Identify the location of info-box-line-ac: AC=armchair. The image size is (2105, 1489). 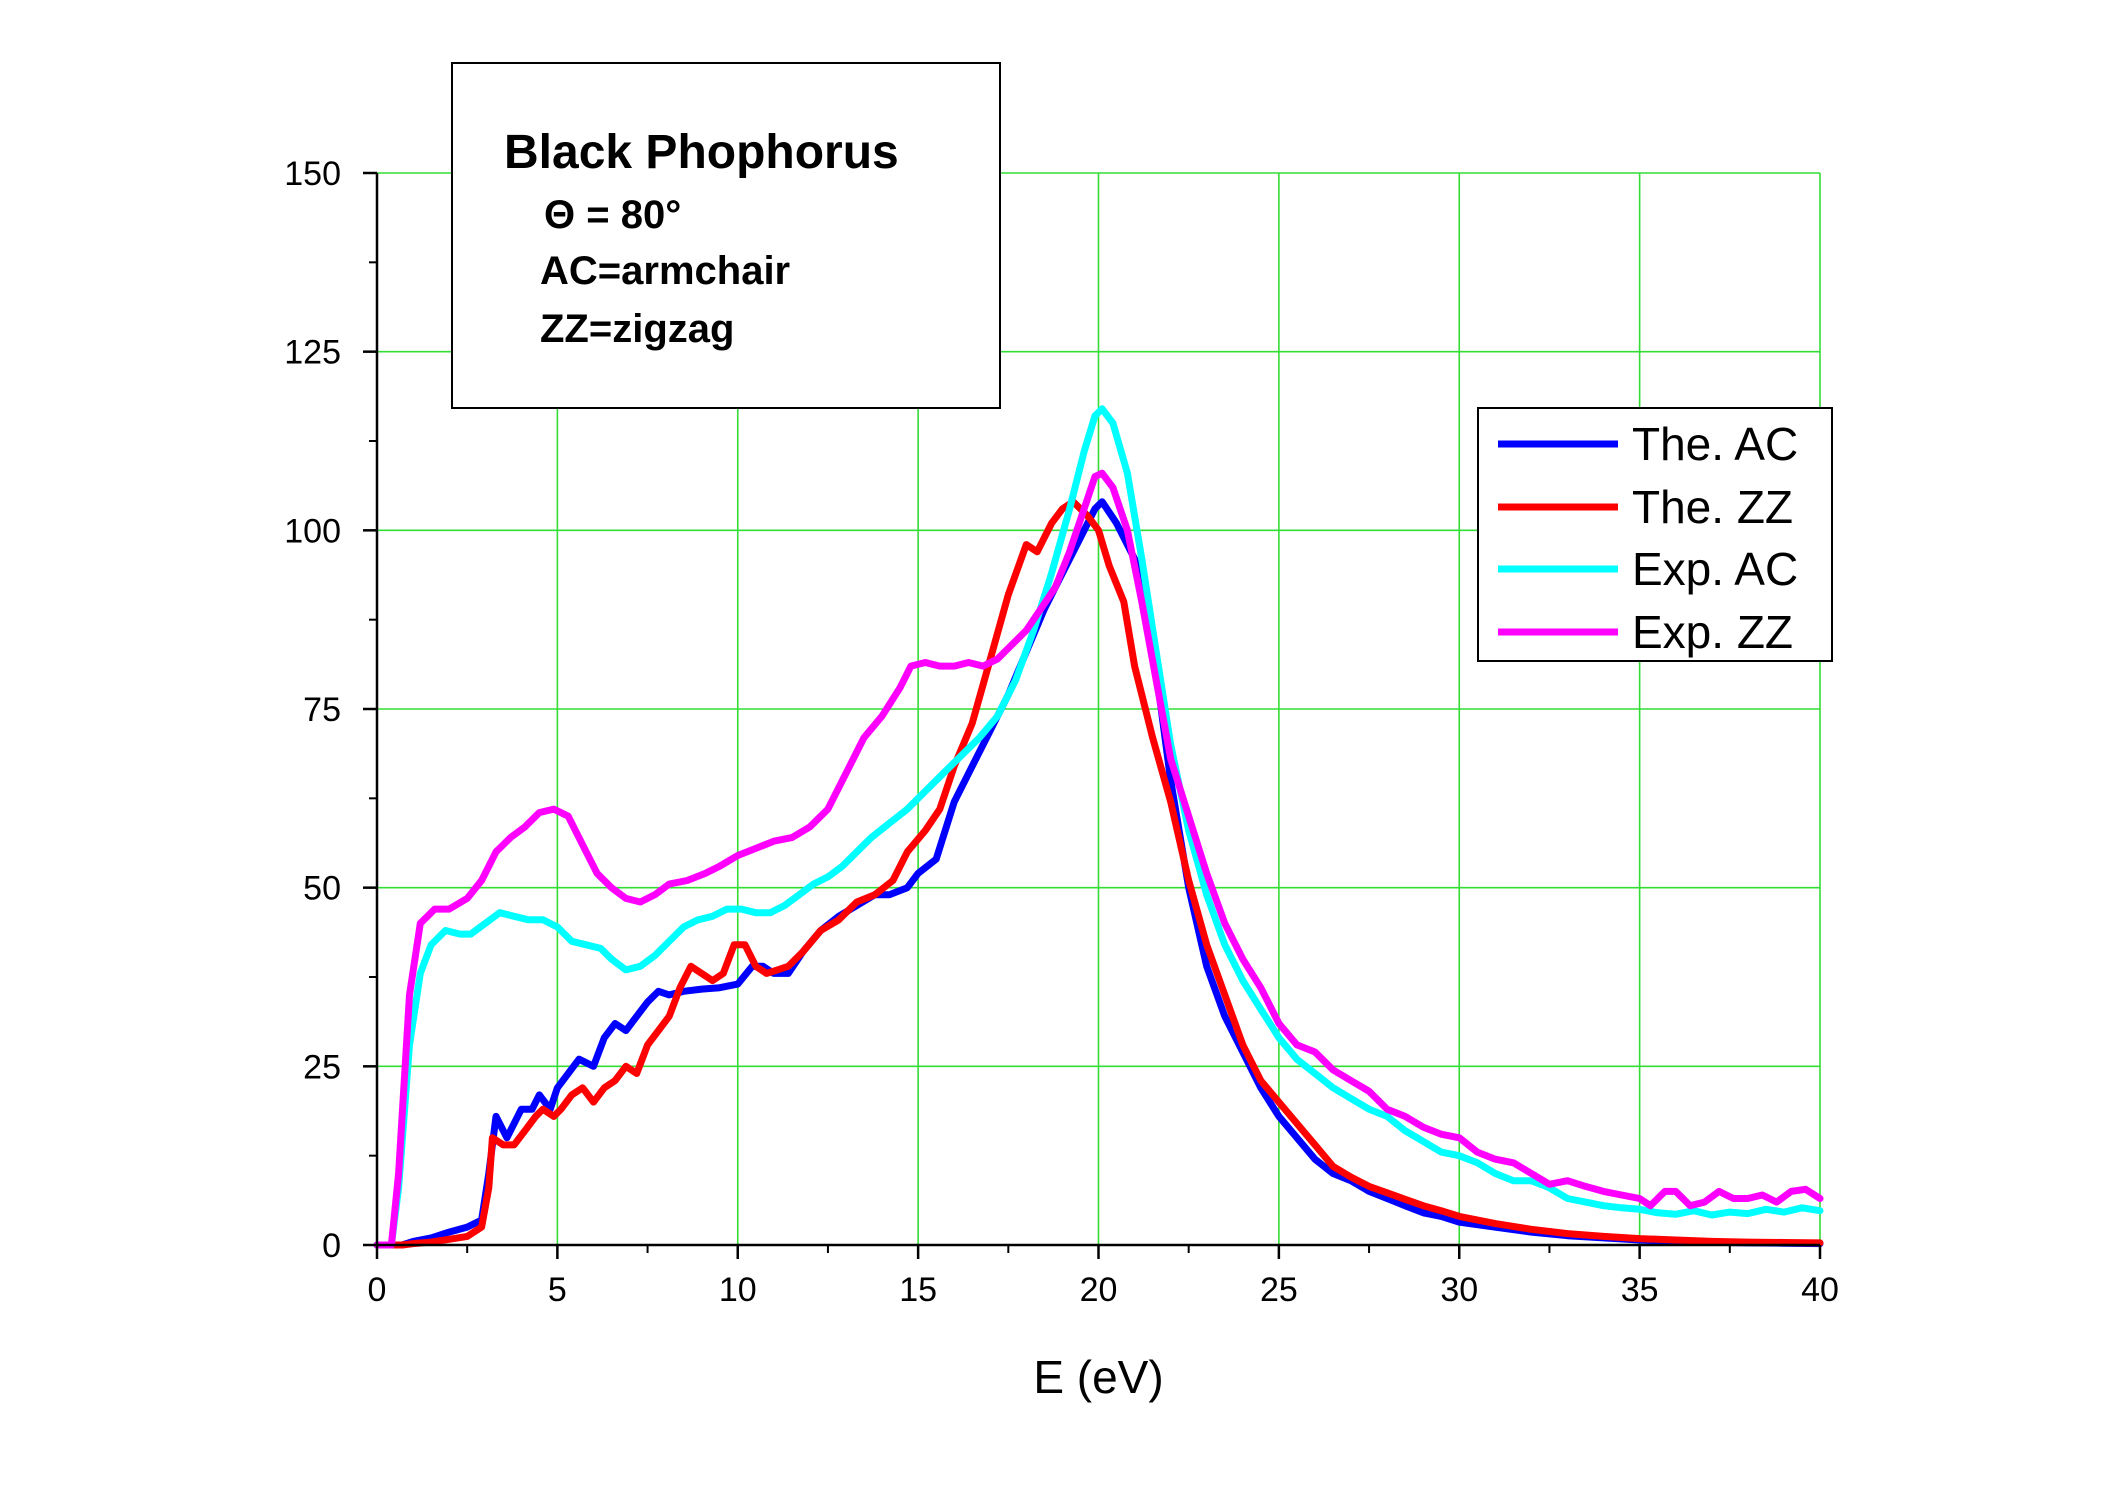
(665, 271).